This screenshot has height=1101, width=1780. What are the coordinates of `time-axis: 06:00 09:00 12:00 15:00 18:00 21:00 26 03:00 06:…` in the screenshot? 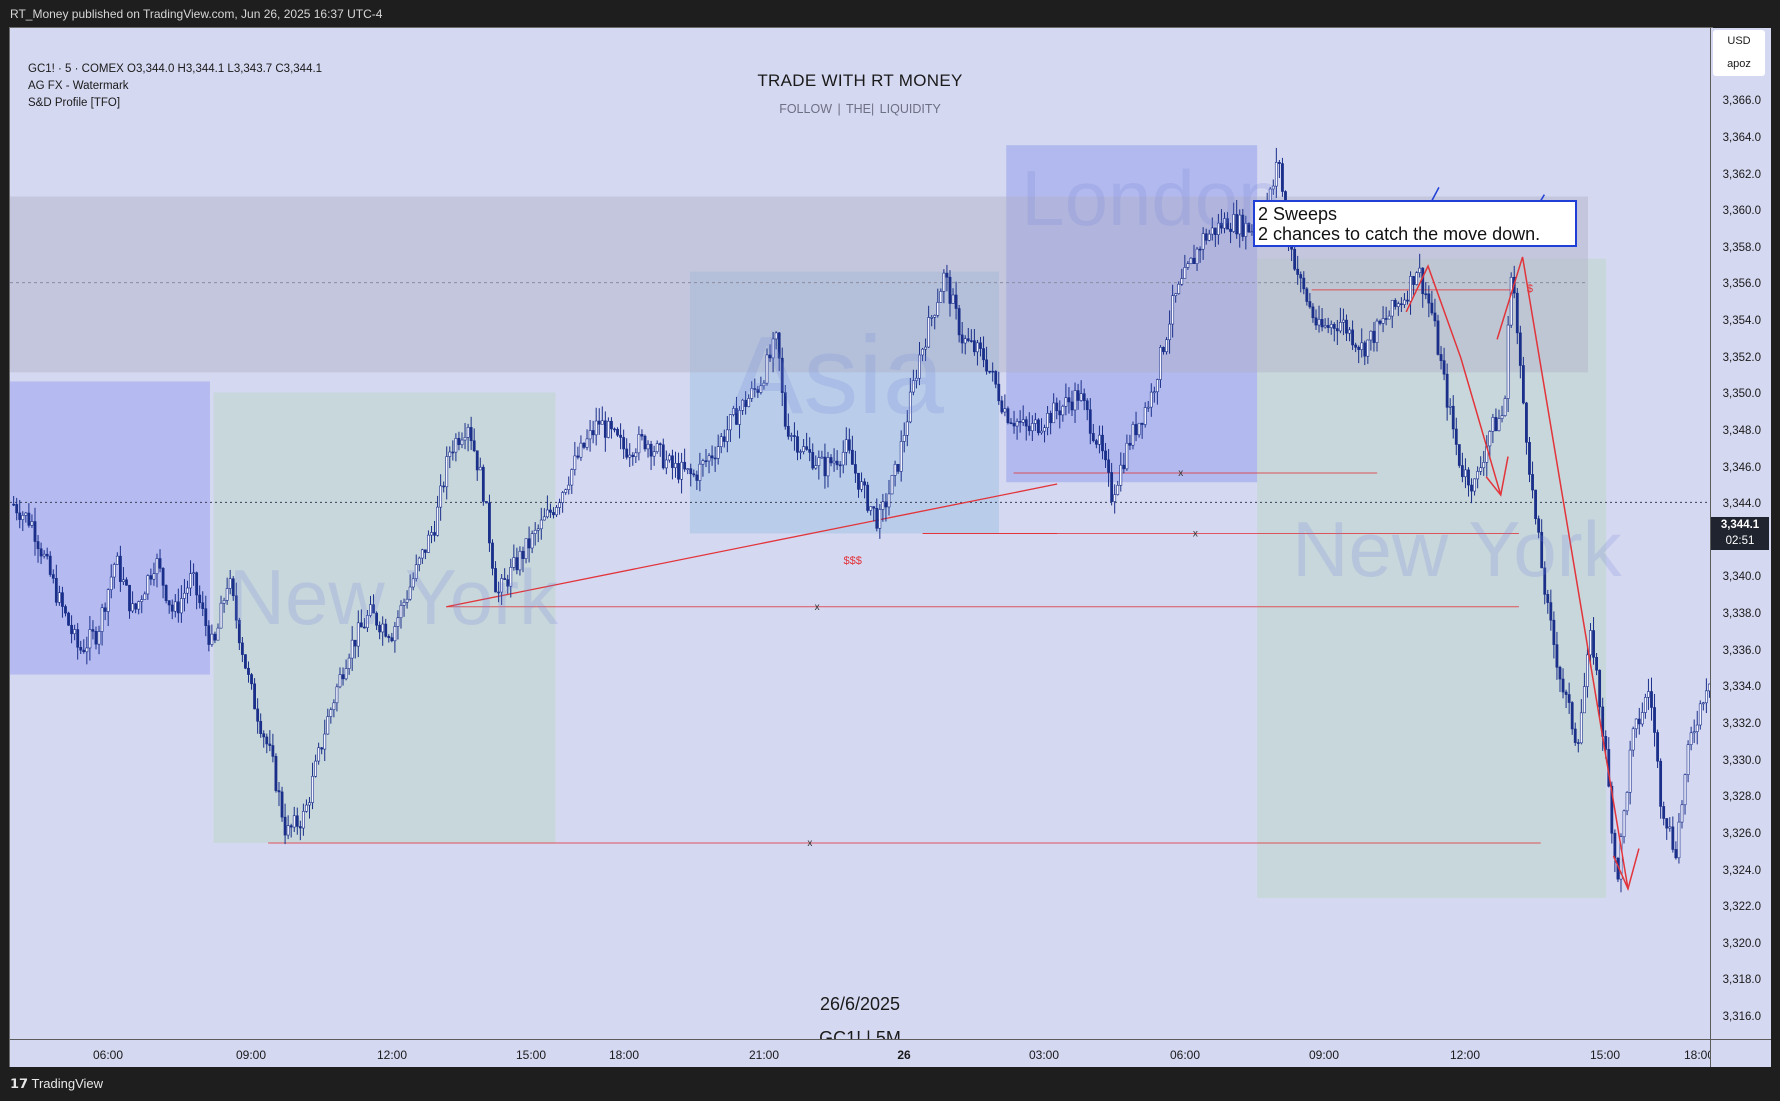 It's located at (862, 1053).